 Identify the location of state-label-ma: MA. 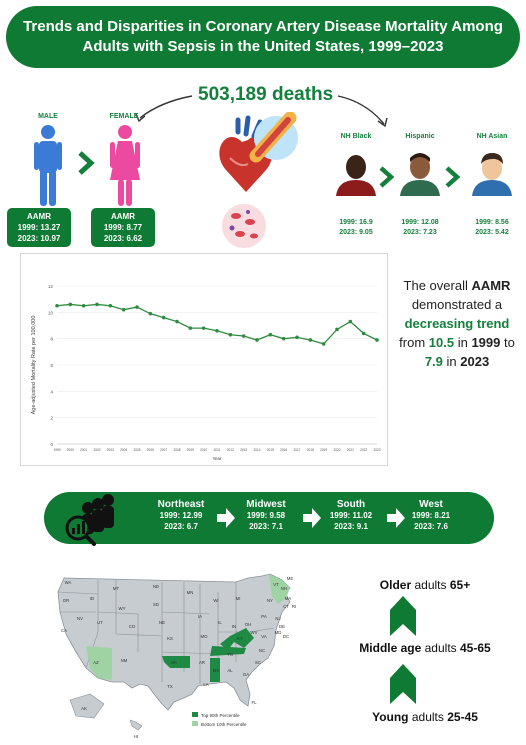
(288, 598).